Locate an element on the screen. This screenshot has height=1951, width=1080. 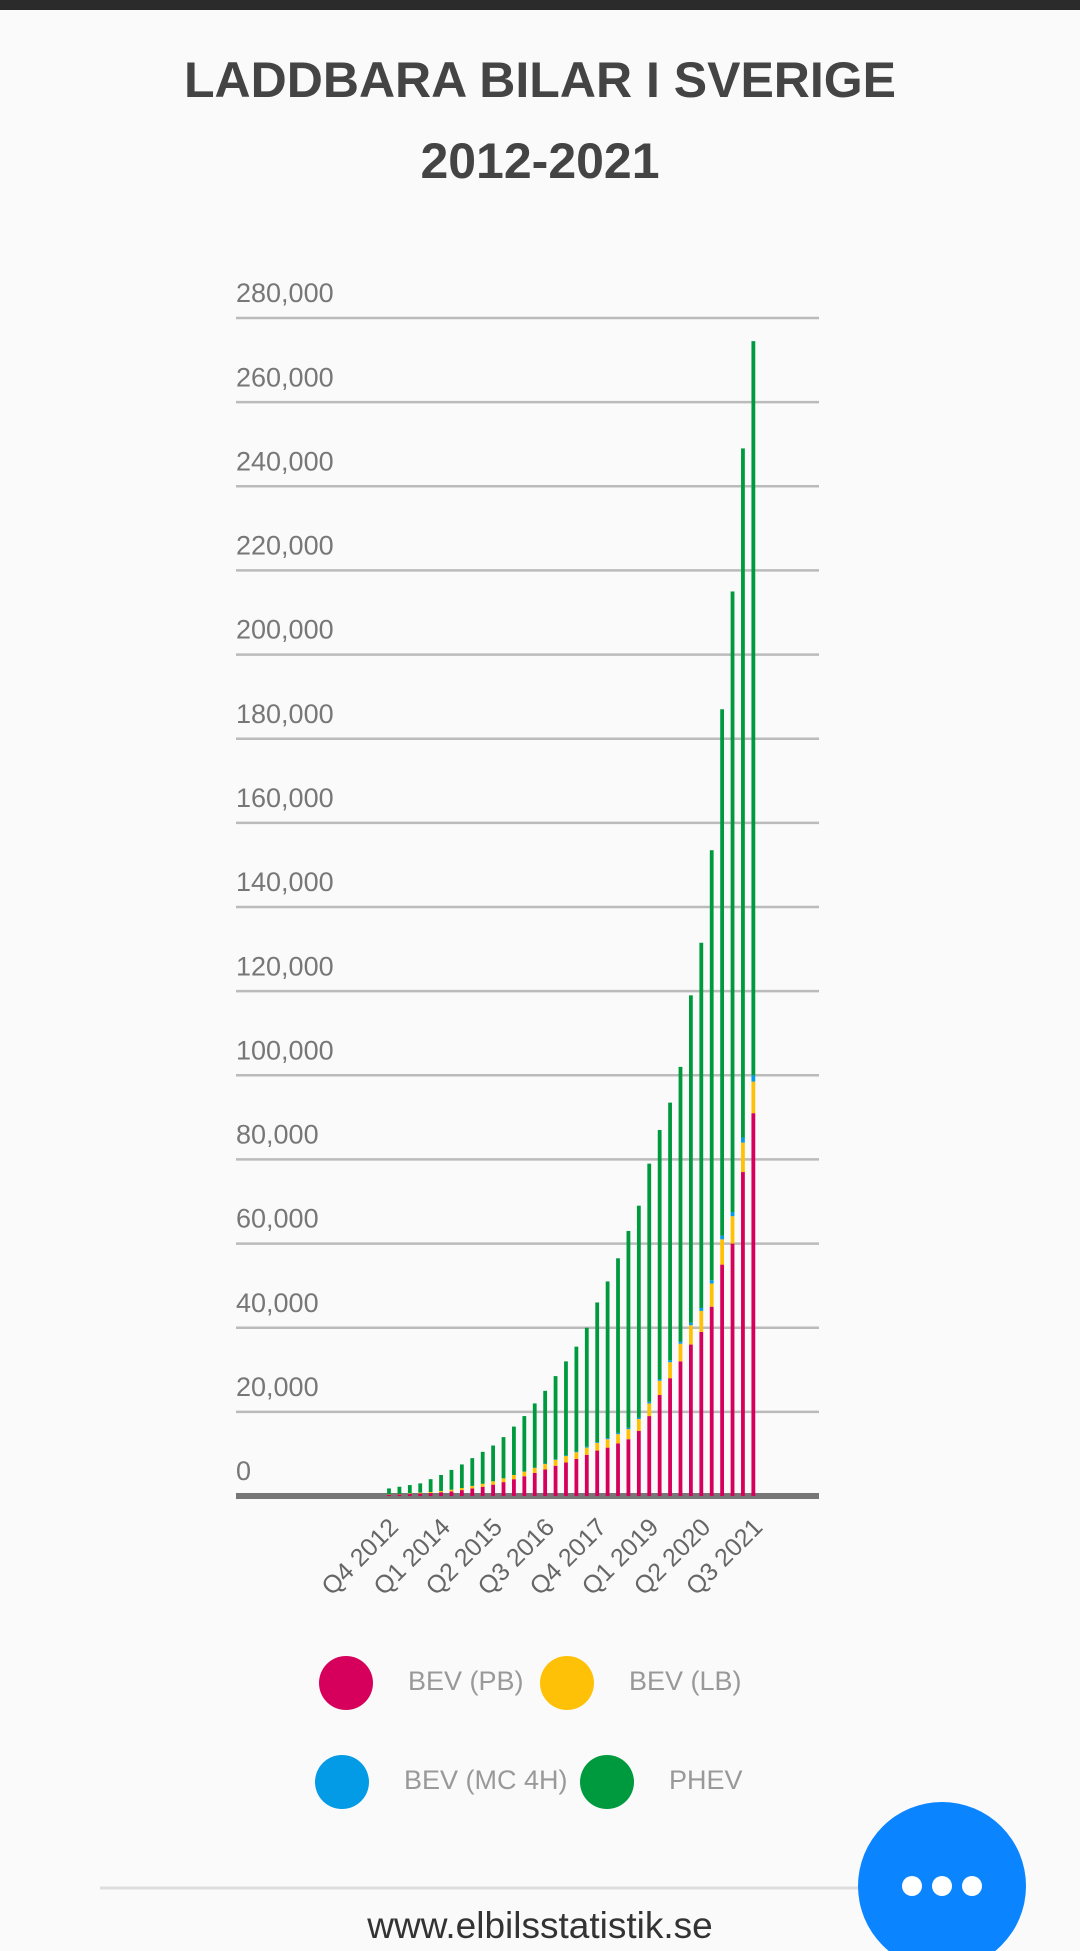
fab is located at coordinates (942, 1876).